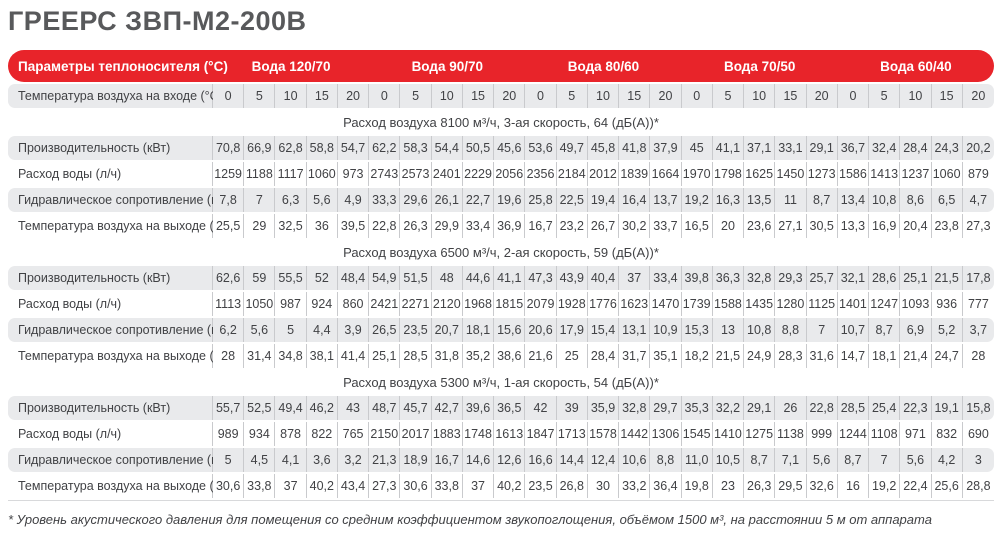  Describe the element at coordinates (697, 226) in the screenshot. I see `value-cell: 16,5` at that location.